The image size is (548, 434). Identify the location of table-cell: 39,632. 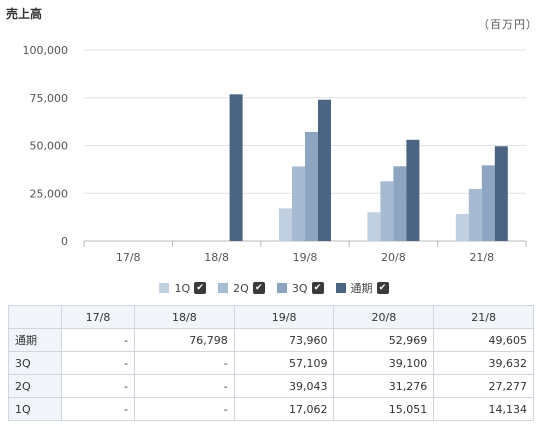
(483, 363).